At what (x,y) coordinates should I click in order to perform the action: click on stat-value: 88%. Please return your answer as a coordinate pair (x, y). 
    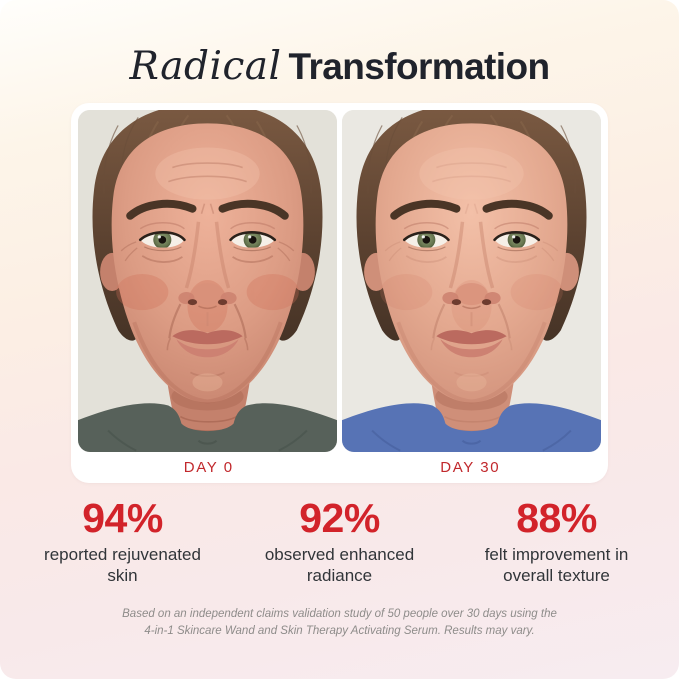
    Looking at the image, I should click on (556, 518).